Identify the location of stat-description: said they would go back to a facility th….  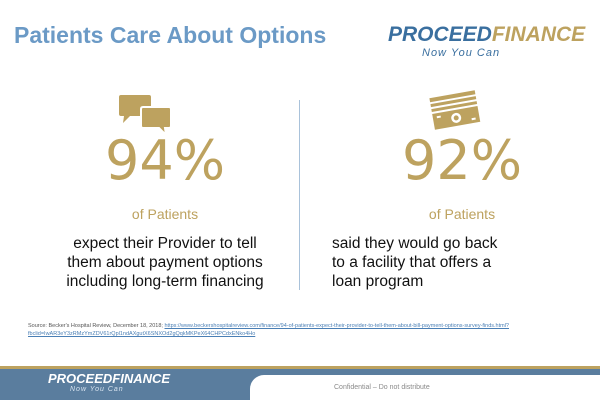
(452, 262).